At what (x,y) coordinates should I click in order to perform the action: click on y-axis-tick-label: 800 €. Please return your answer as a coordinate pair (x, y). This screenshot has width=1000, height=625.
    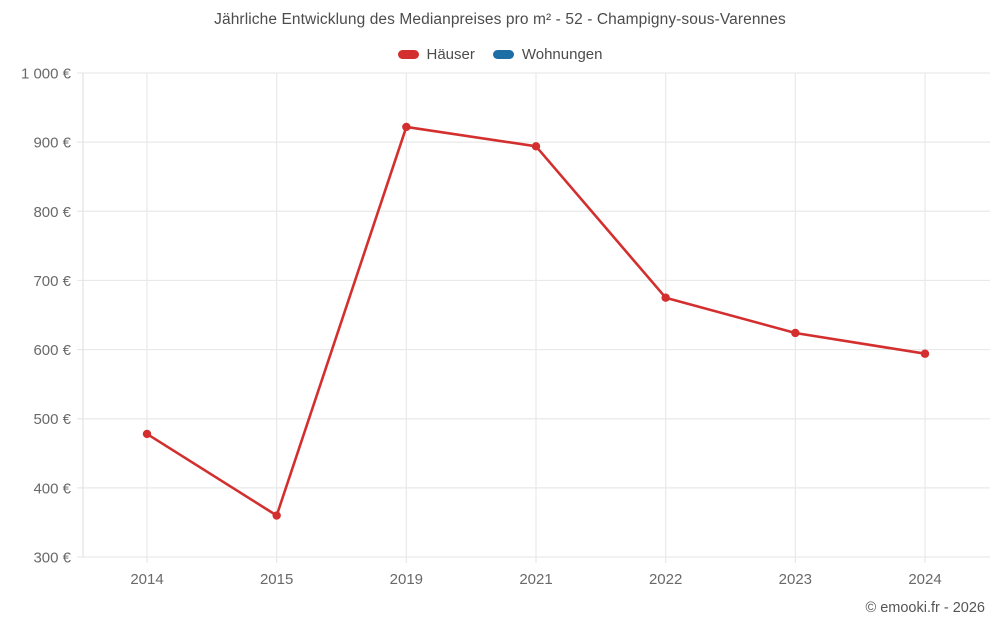
    Looking at the image, I should click on (52, 212).